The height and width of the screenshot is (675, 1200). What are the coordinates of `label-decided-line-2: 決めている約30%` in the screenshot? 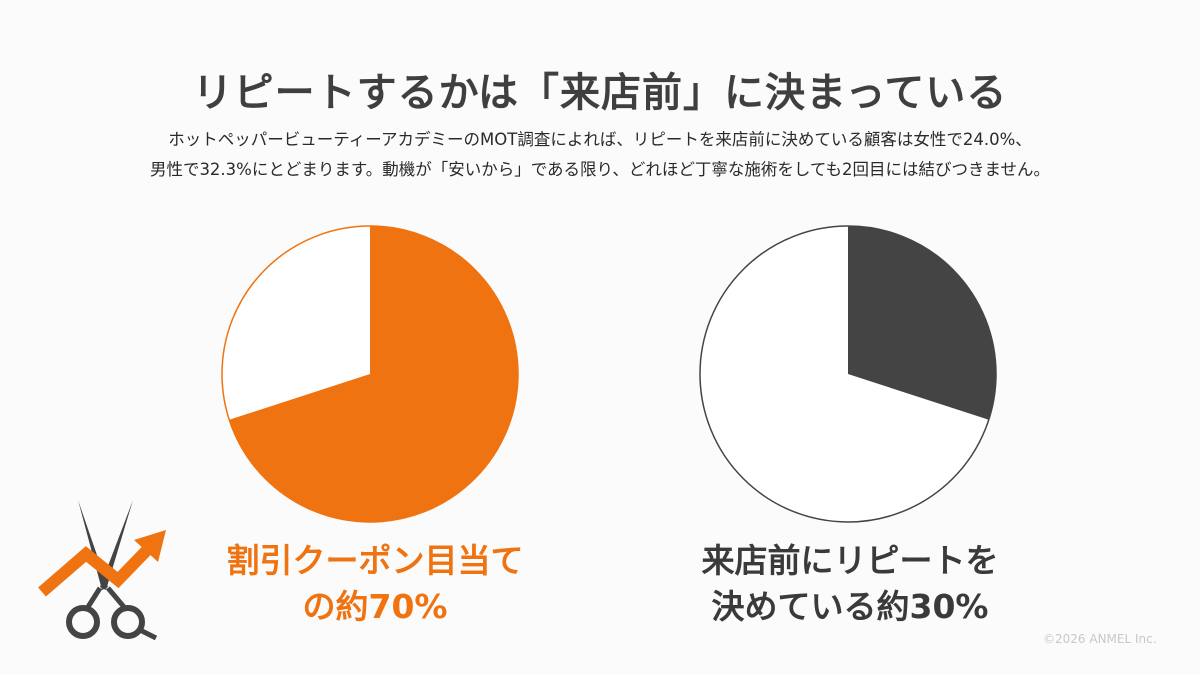 It's located at (850, 606).